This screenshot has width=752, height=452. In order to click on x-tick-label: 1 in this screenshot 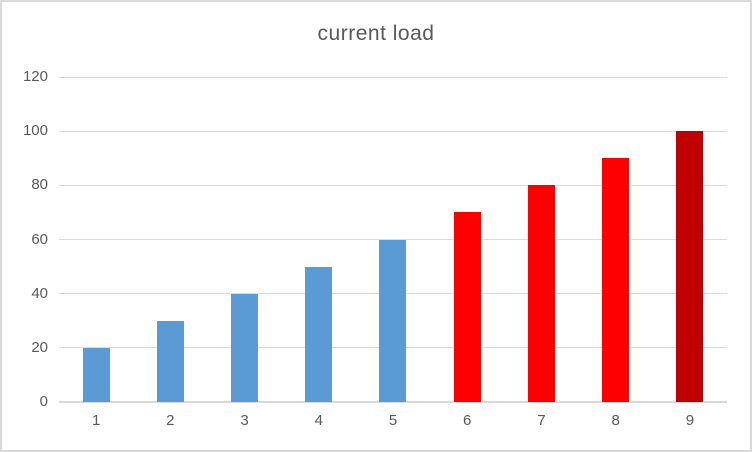, I will do `click(96, 420)`.